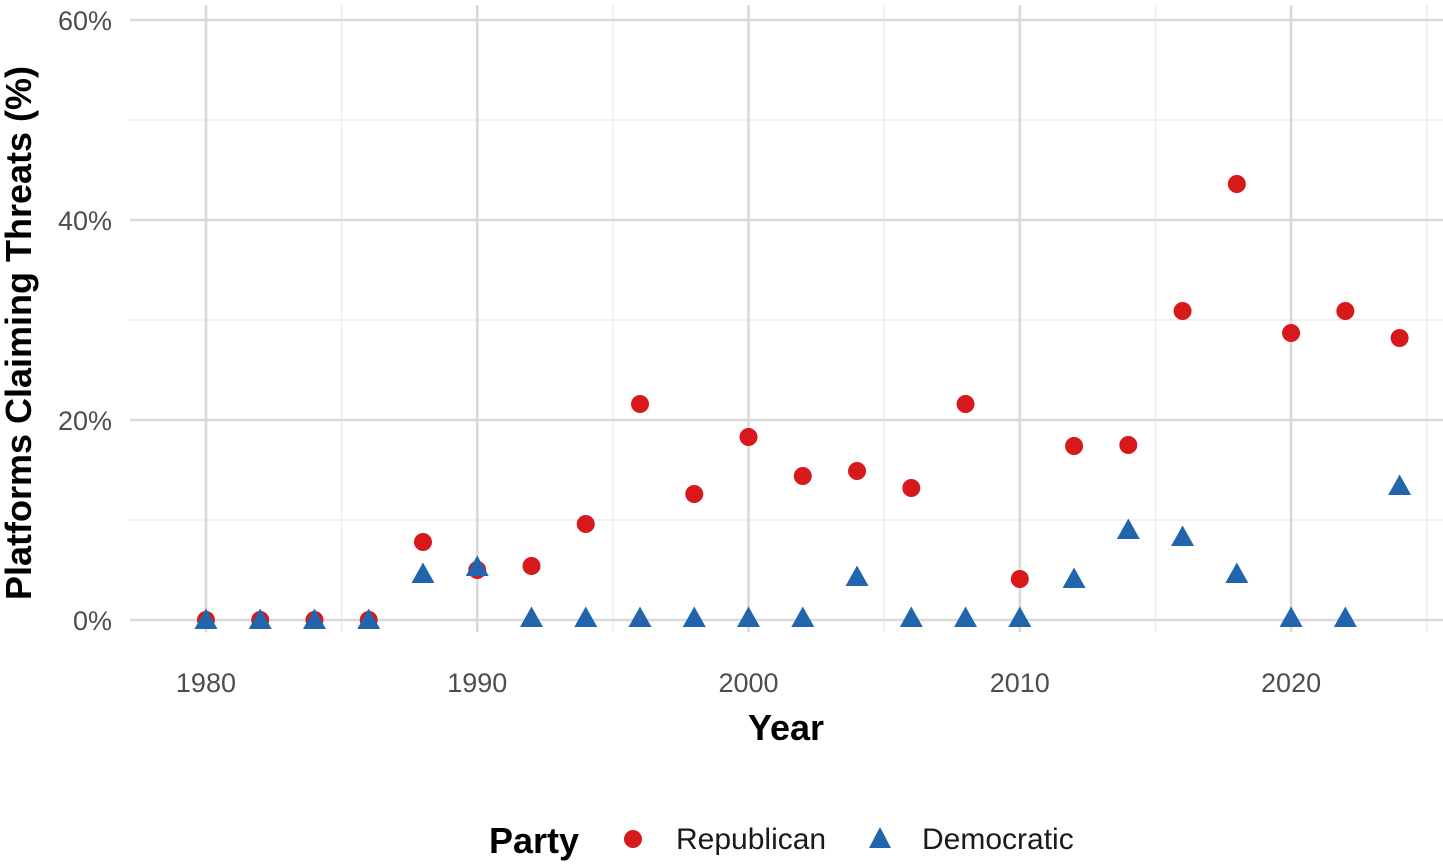 The width and height of the screenshot is (1443, 864). I want to click on legend-republican-label: Republican, so click(751, 839).